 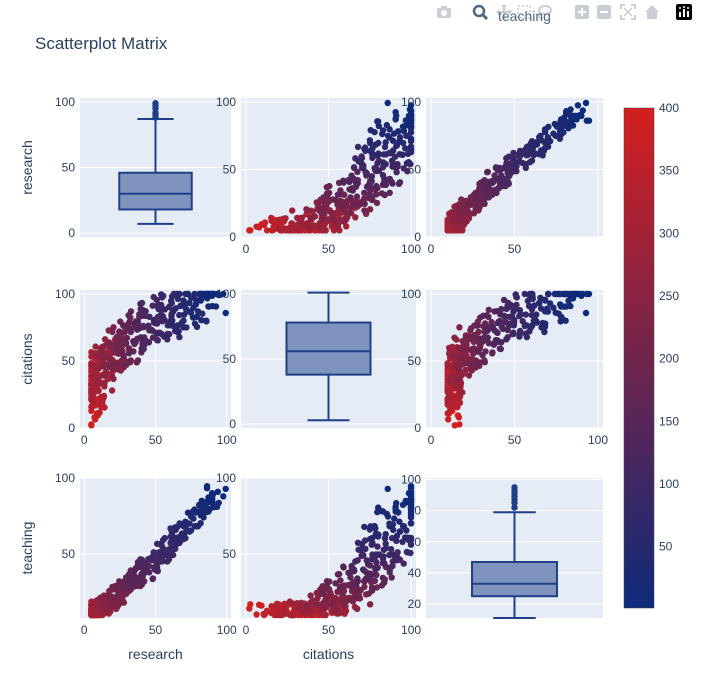 I want to click on lasso-icon, so click(x=544, y=12).